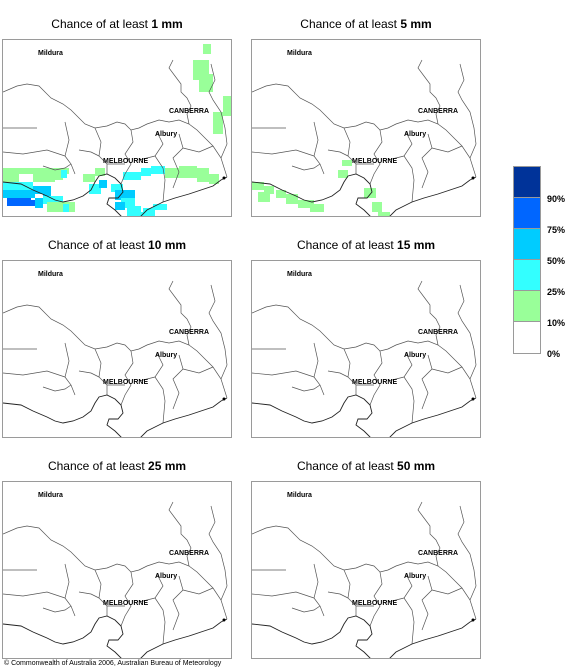 The image size is (570, 671). What do you see at coordinates (556, 199) in the screenshot?
I see `legend-tick-90: 90%` at bounding box center [556, 199].